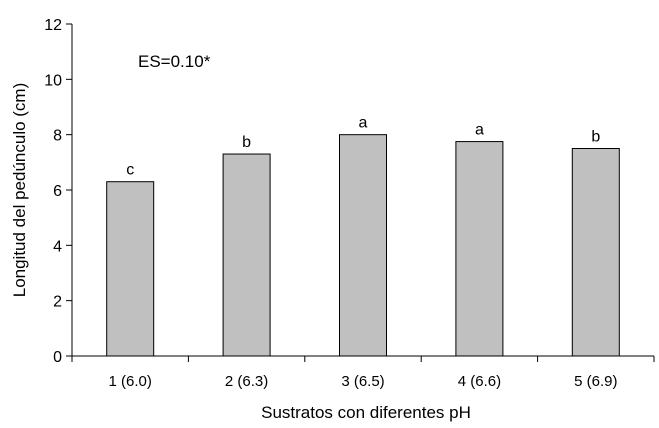 The image size is (659, 428). Describe the element at coordinates (57, 357) in the screenshot. I see `y-tick-label: 0` at that location.